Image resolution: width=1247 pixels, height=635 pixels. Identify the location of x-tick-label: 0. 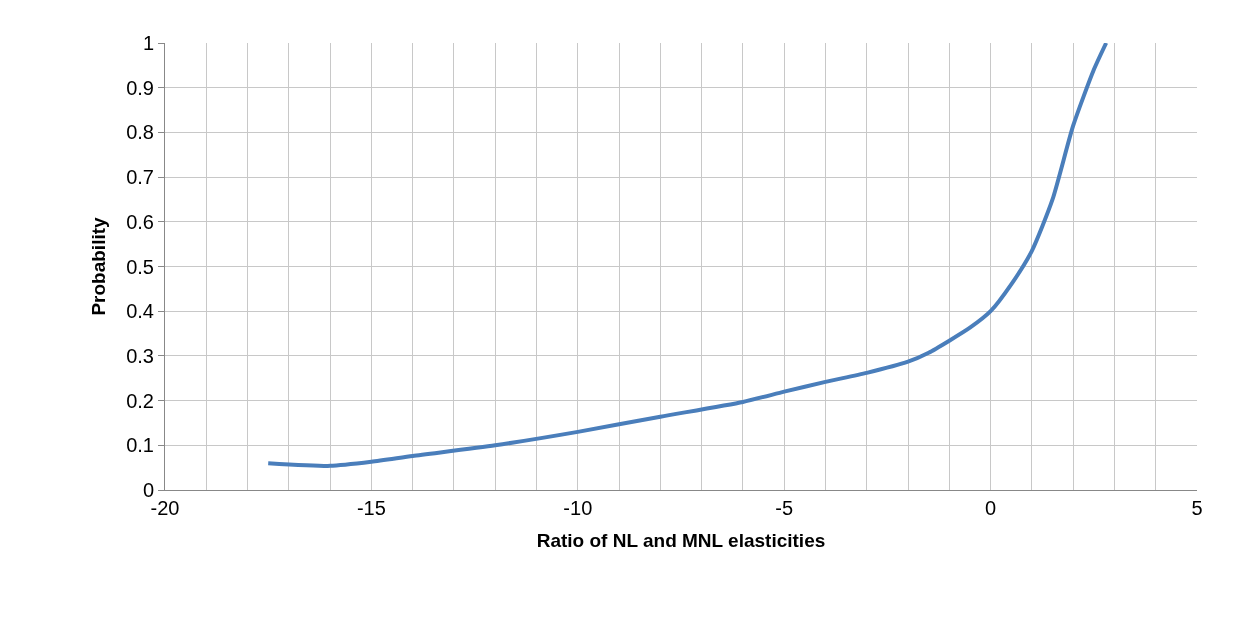
(991, 508).